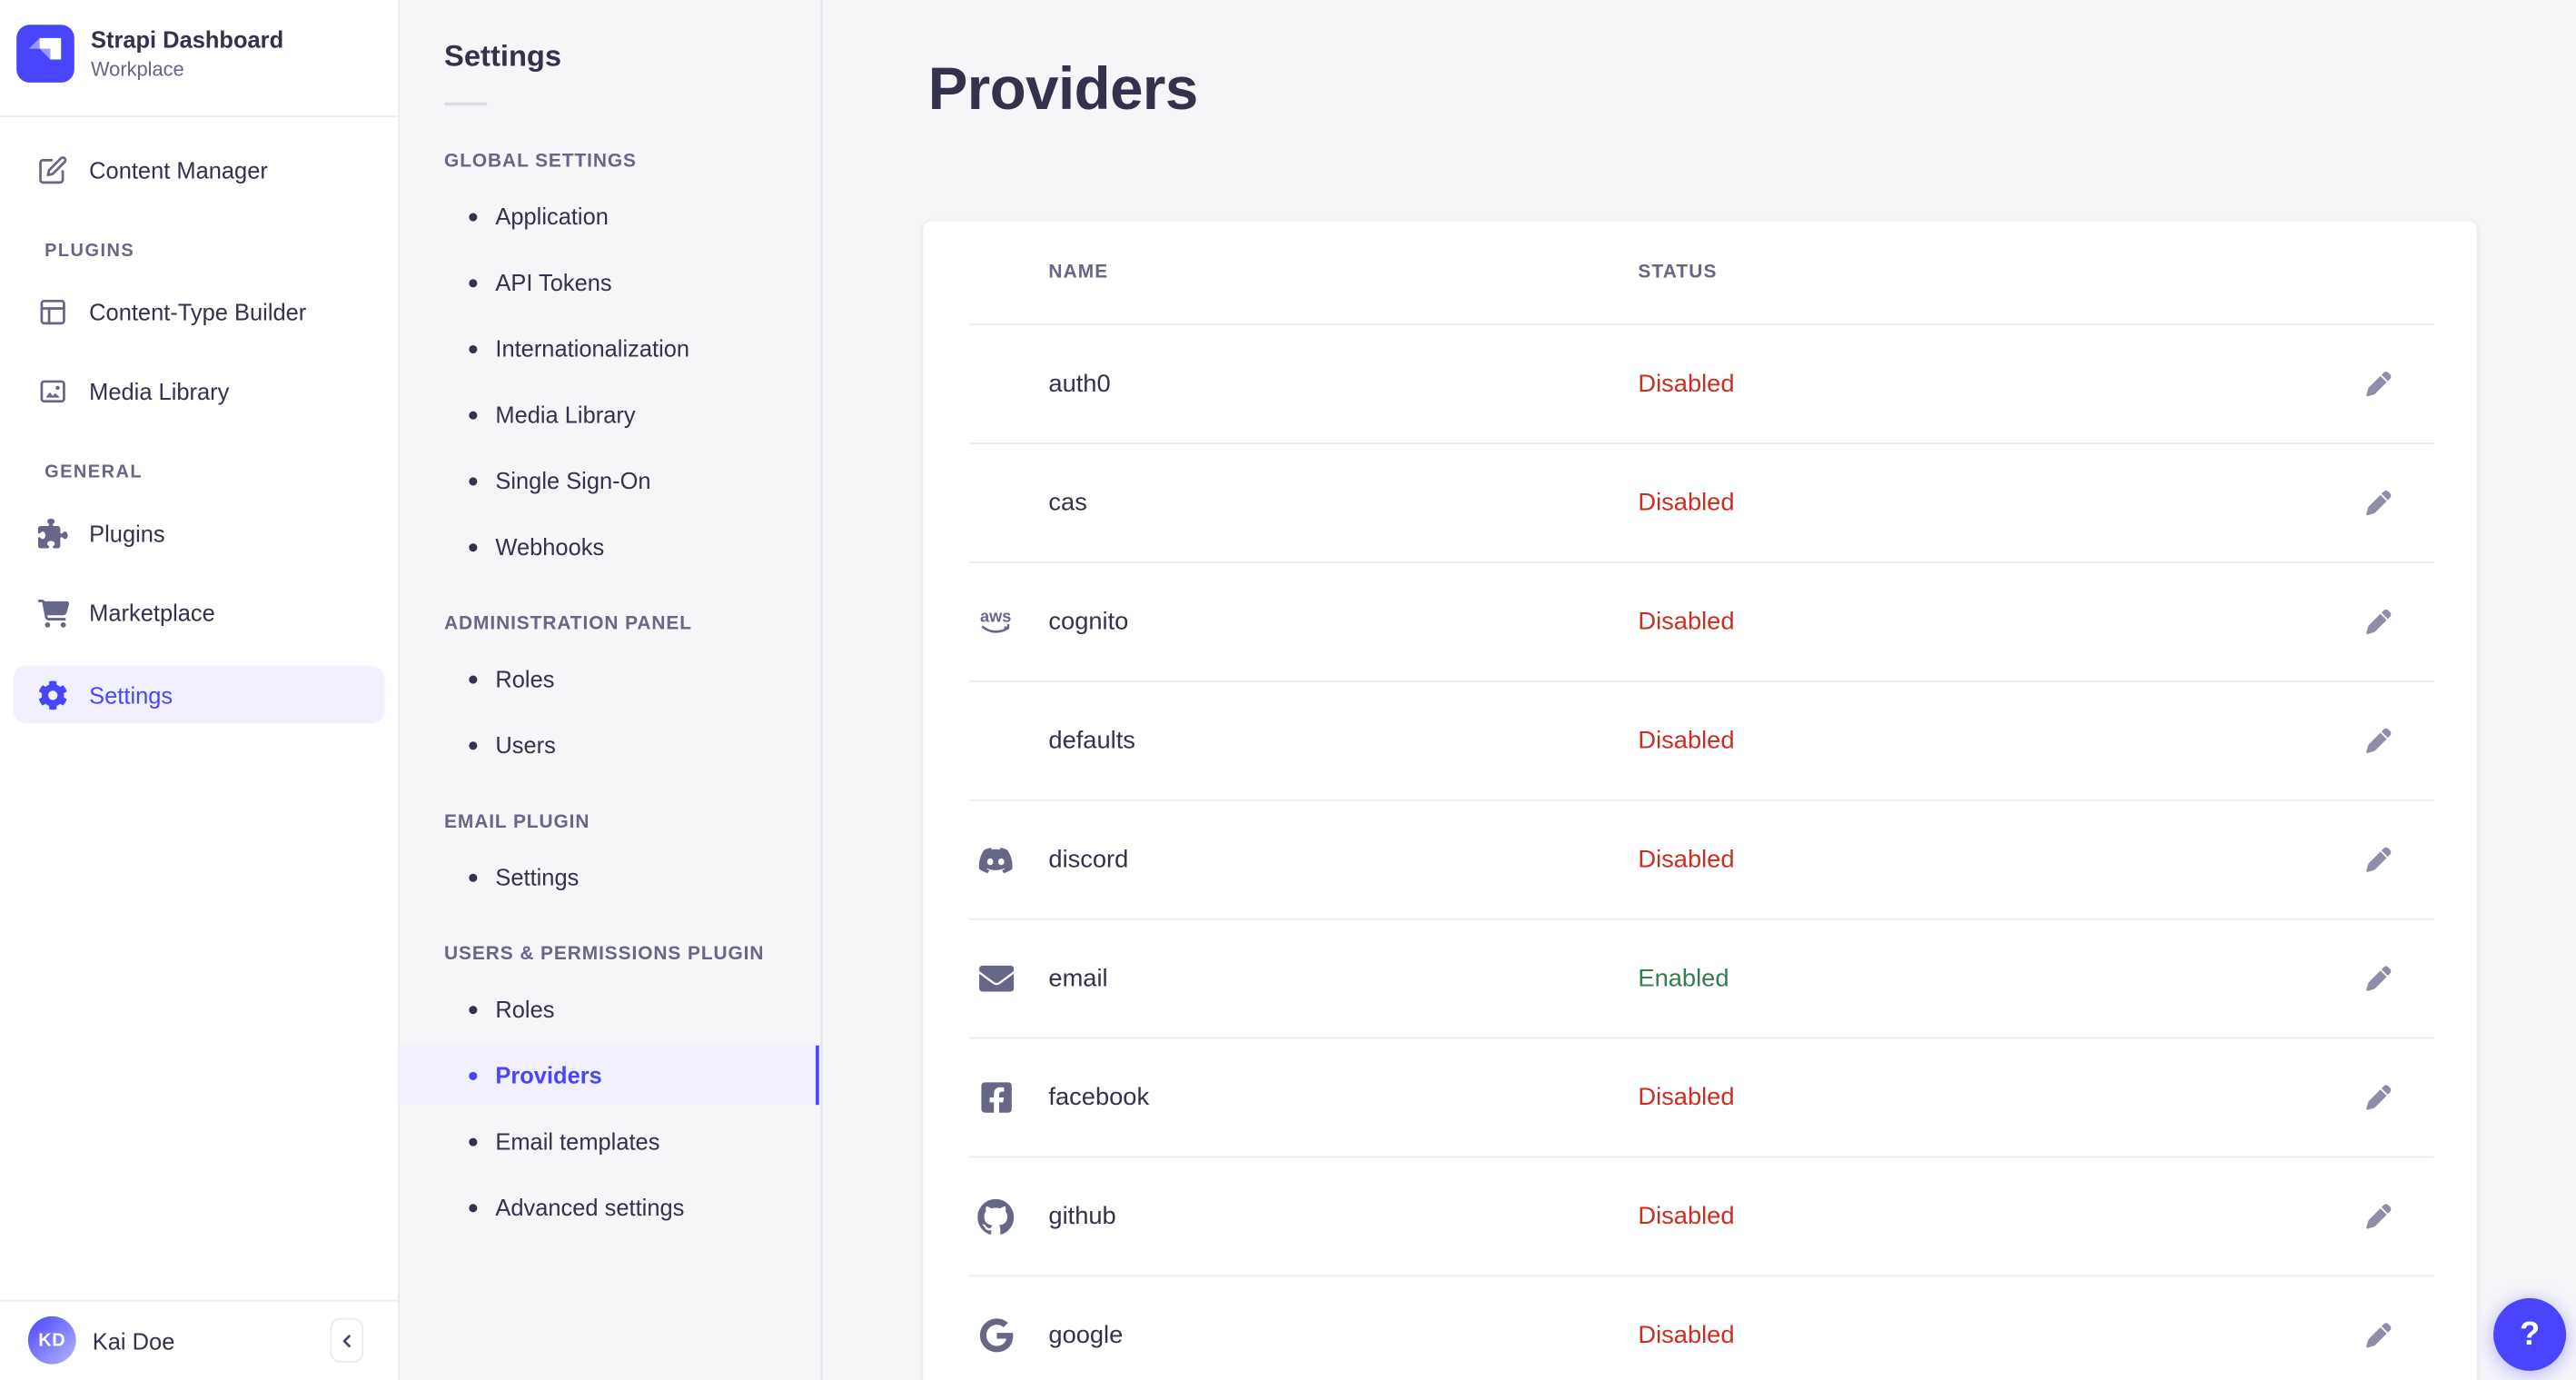 Image resolution: width=2576 pixels, height=1380 pixels. I want to click on subnav-item-global-settings-single-sign-on: Single Sign-On, so click(610, 480).